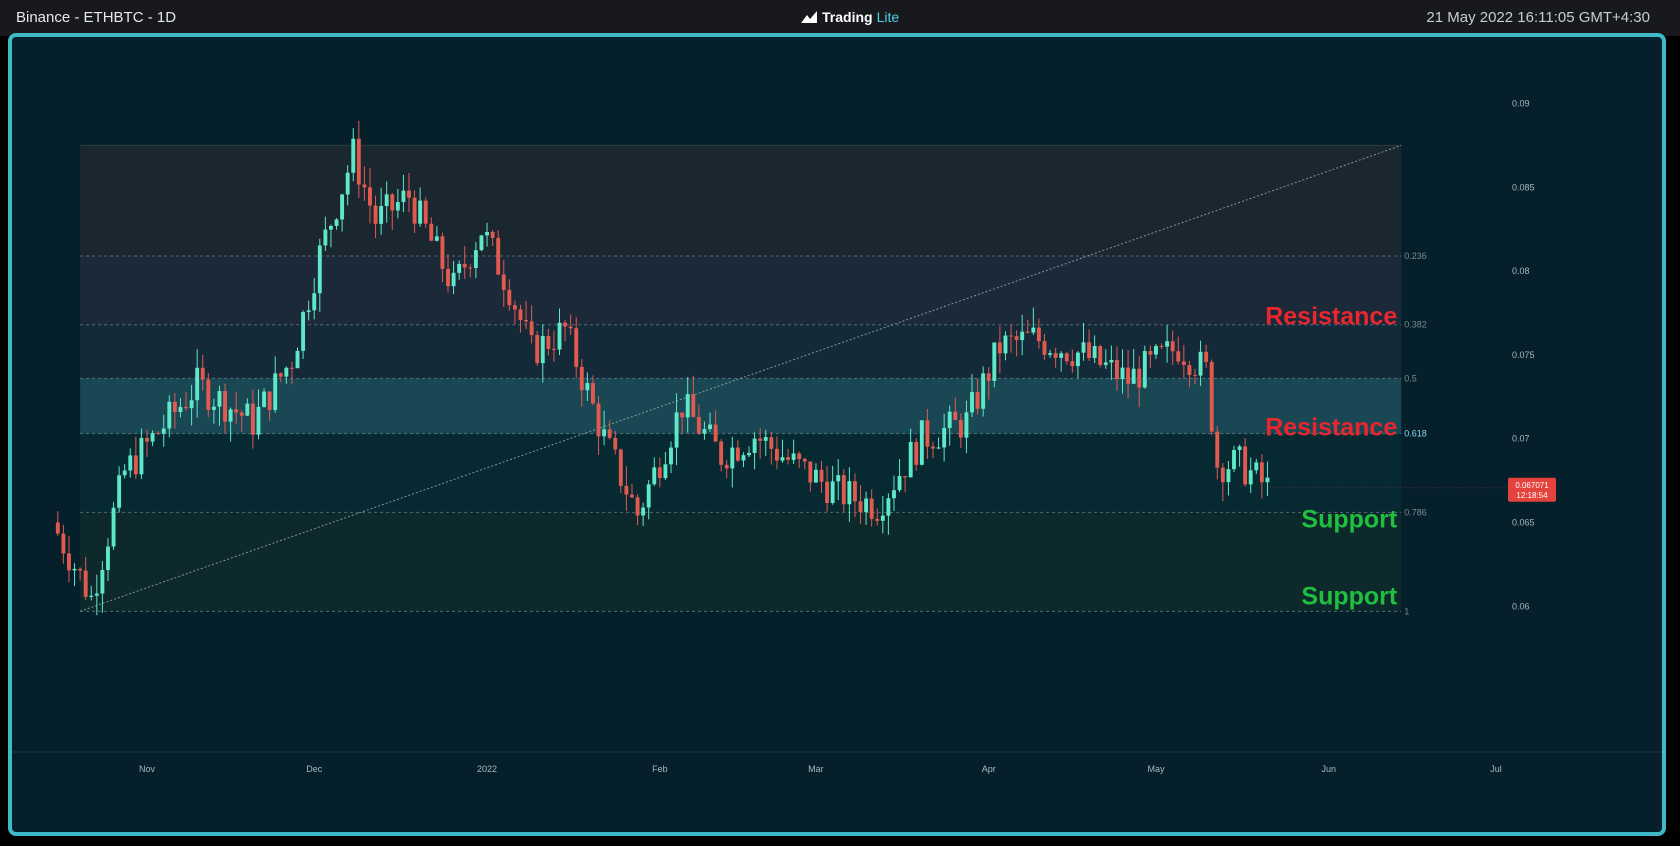 The image size is (1680, 846). Describe the element at coordinates (1415, 325) in the screenshot. I see `fib-level-label: 0.382` at that location.